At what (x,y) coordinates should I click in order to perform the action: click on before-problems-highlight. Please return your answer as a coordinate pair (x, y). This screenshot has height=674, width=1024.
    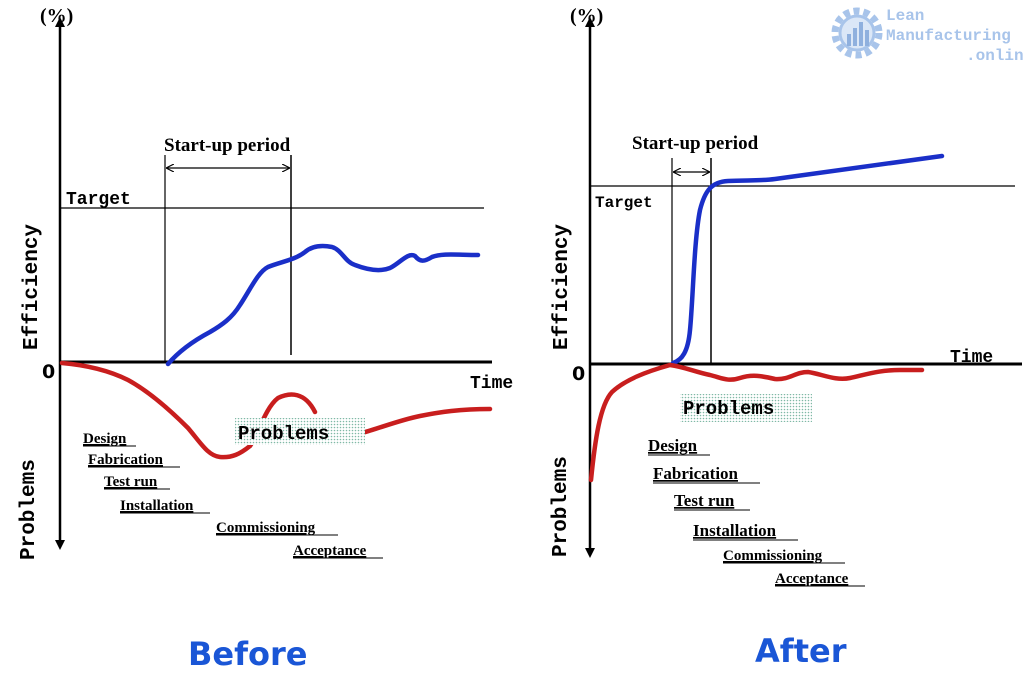
    Looking at the image, I should click on (300, 431).